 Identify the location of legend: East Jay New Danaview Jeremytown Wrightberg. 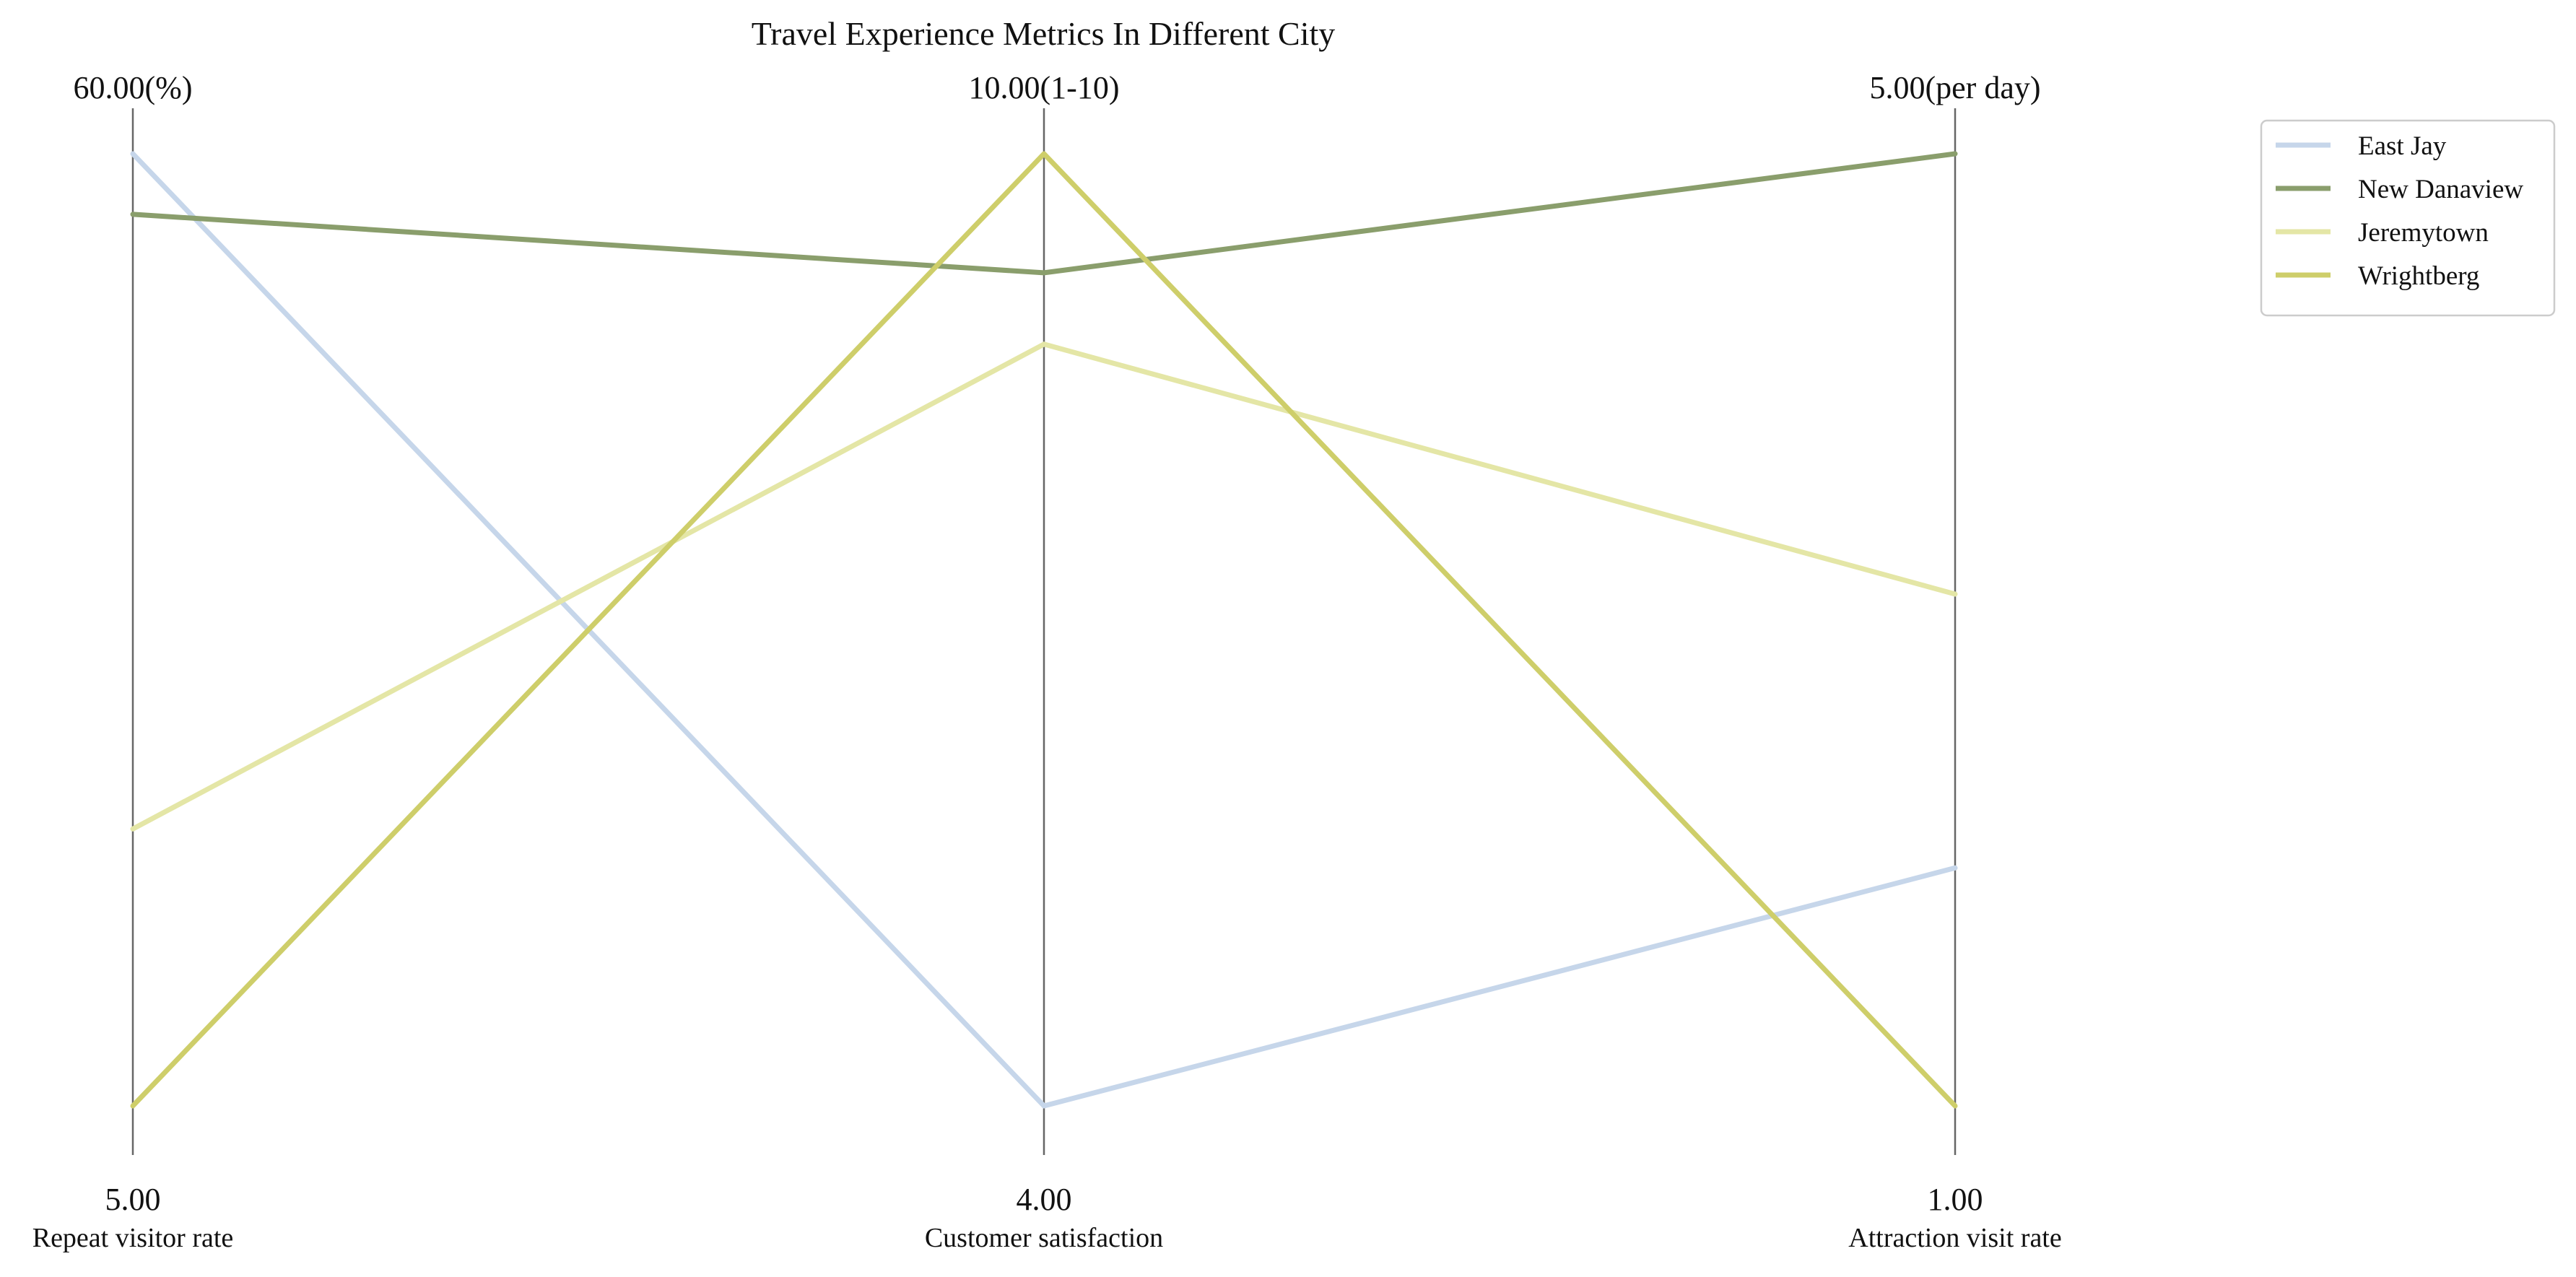
(2408, 218).